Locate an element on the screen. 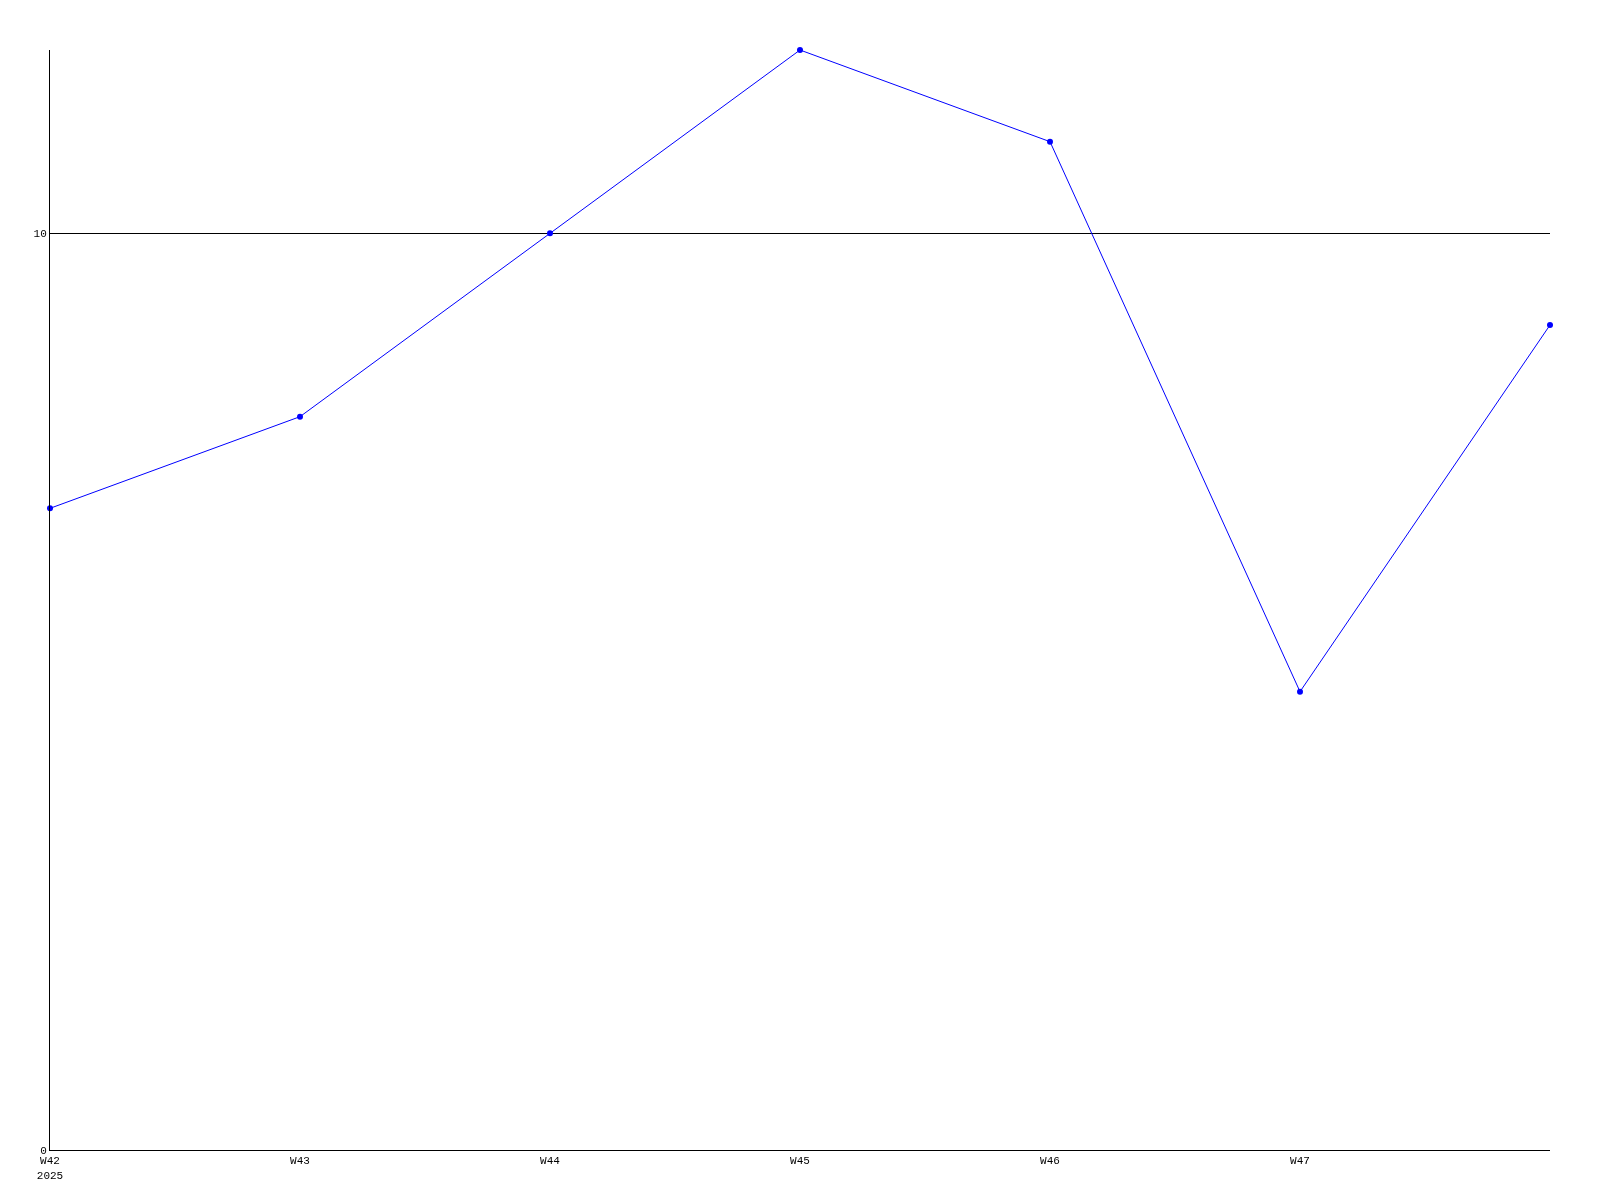 The height and width of the screenshot is (1200, 1600). y-tick-label: 10 is located at coordinates (40, 234).